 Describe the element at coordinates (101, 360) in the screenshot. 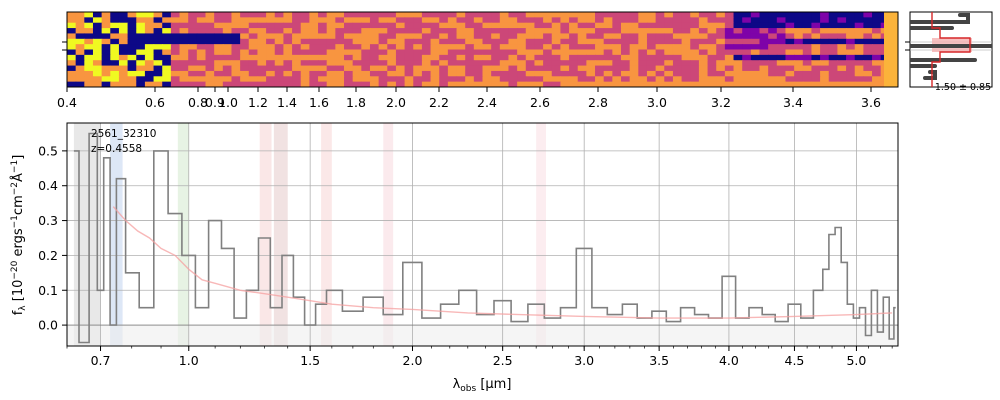

I see `x-tick-label: 0.7` at that location.